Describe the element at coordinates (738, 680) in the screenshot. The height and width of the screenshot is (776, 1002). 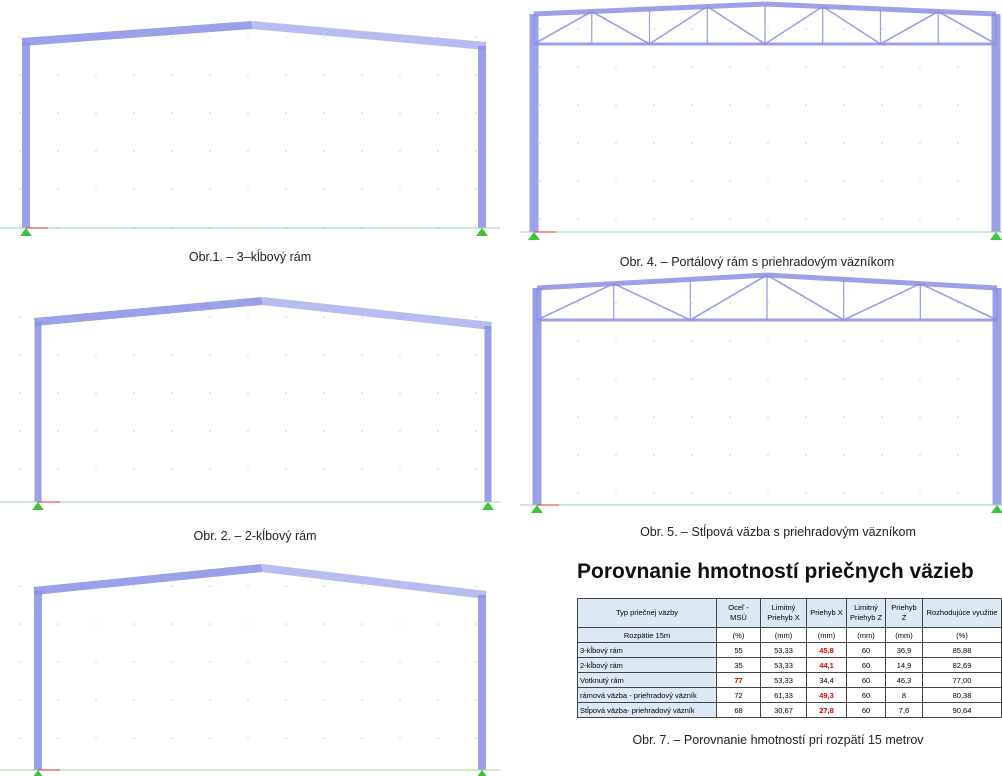
I see `table-cell: 77` at that location.